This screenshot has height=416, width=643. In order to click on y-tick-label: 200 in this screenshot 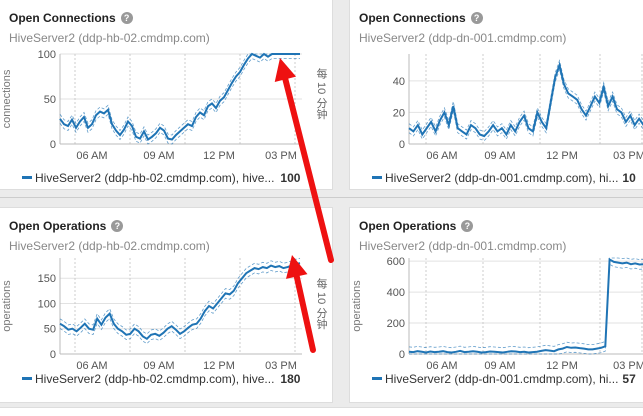, I will do `click(396, 324)`.